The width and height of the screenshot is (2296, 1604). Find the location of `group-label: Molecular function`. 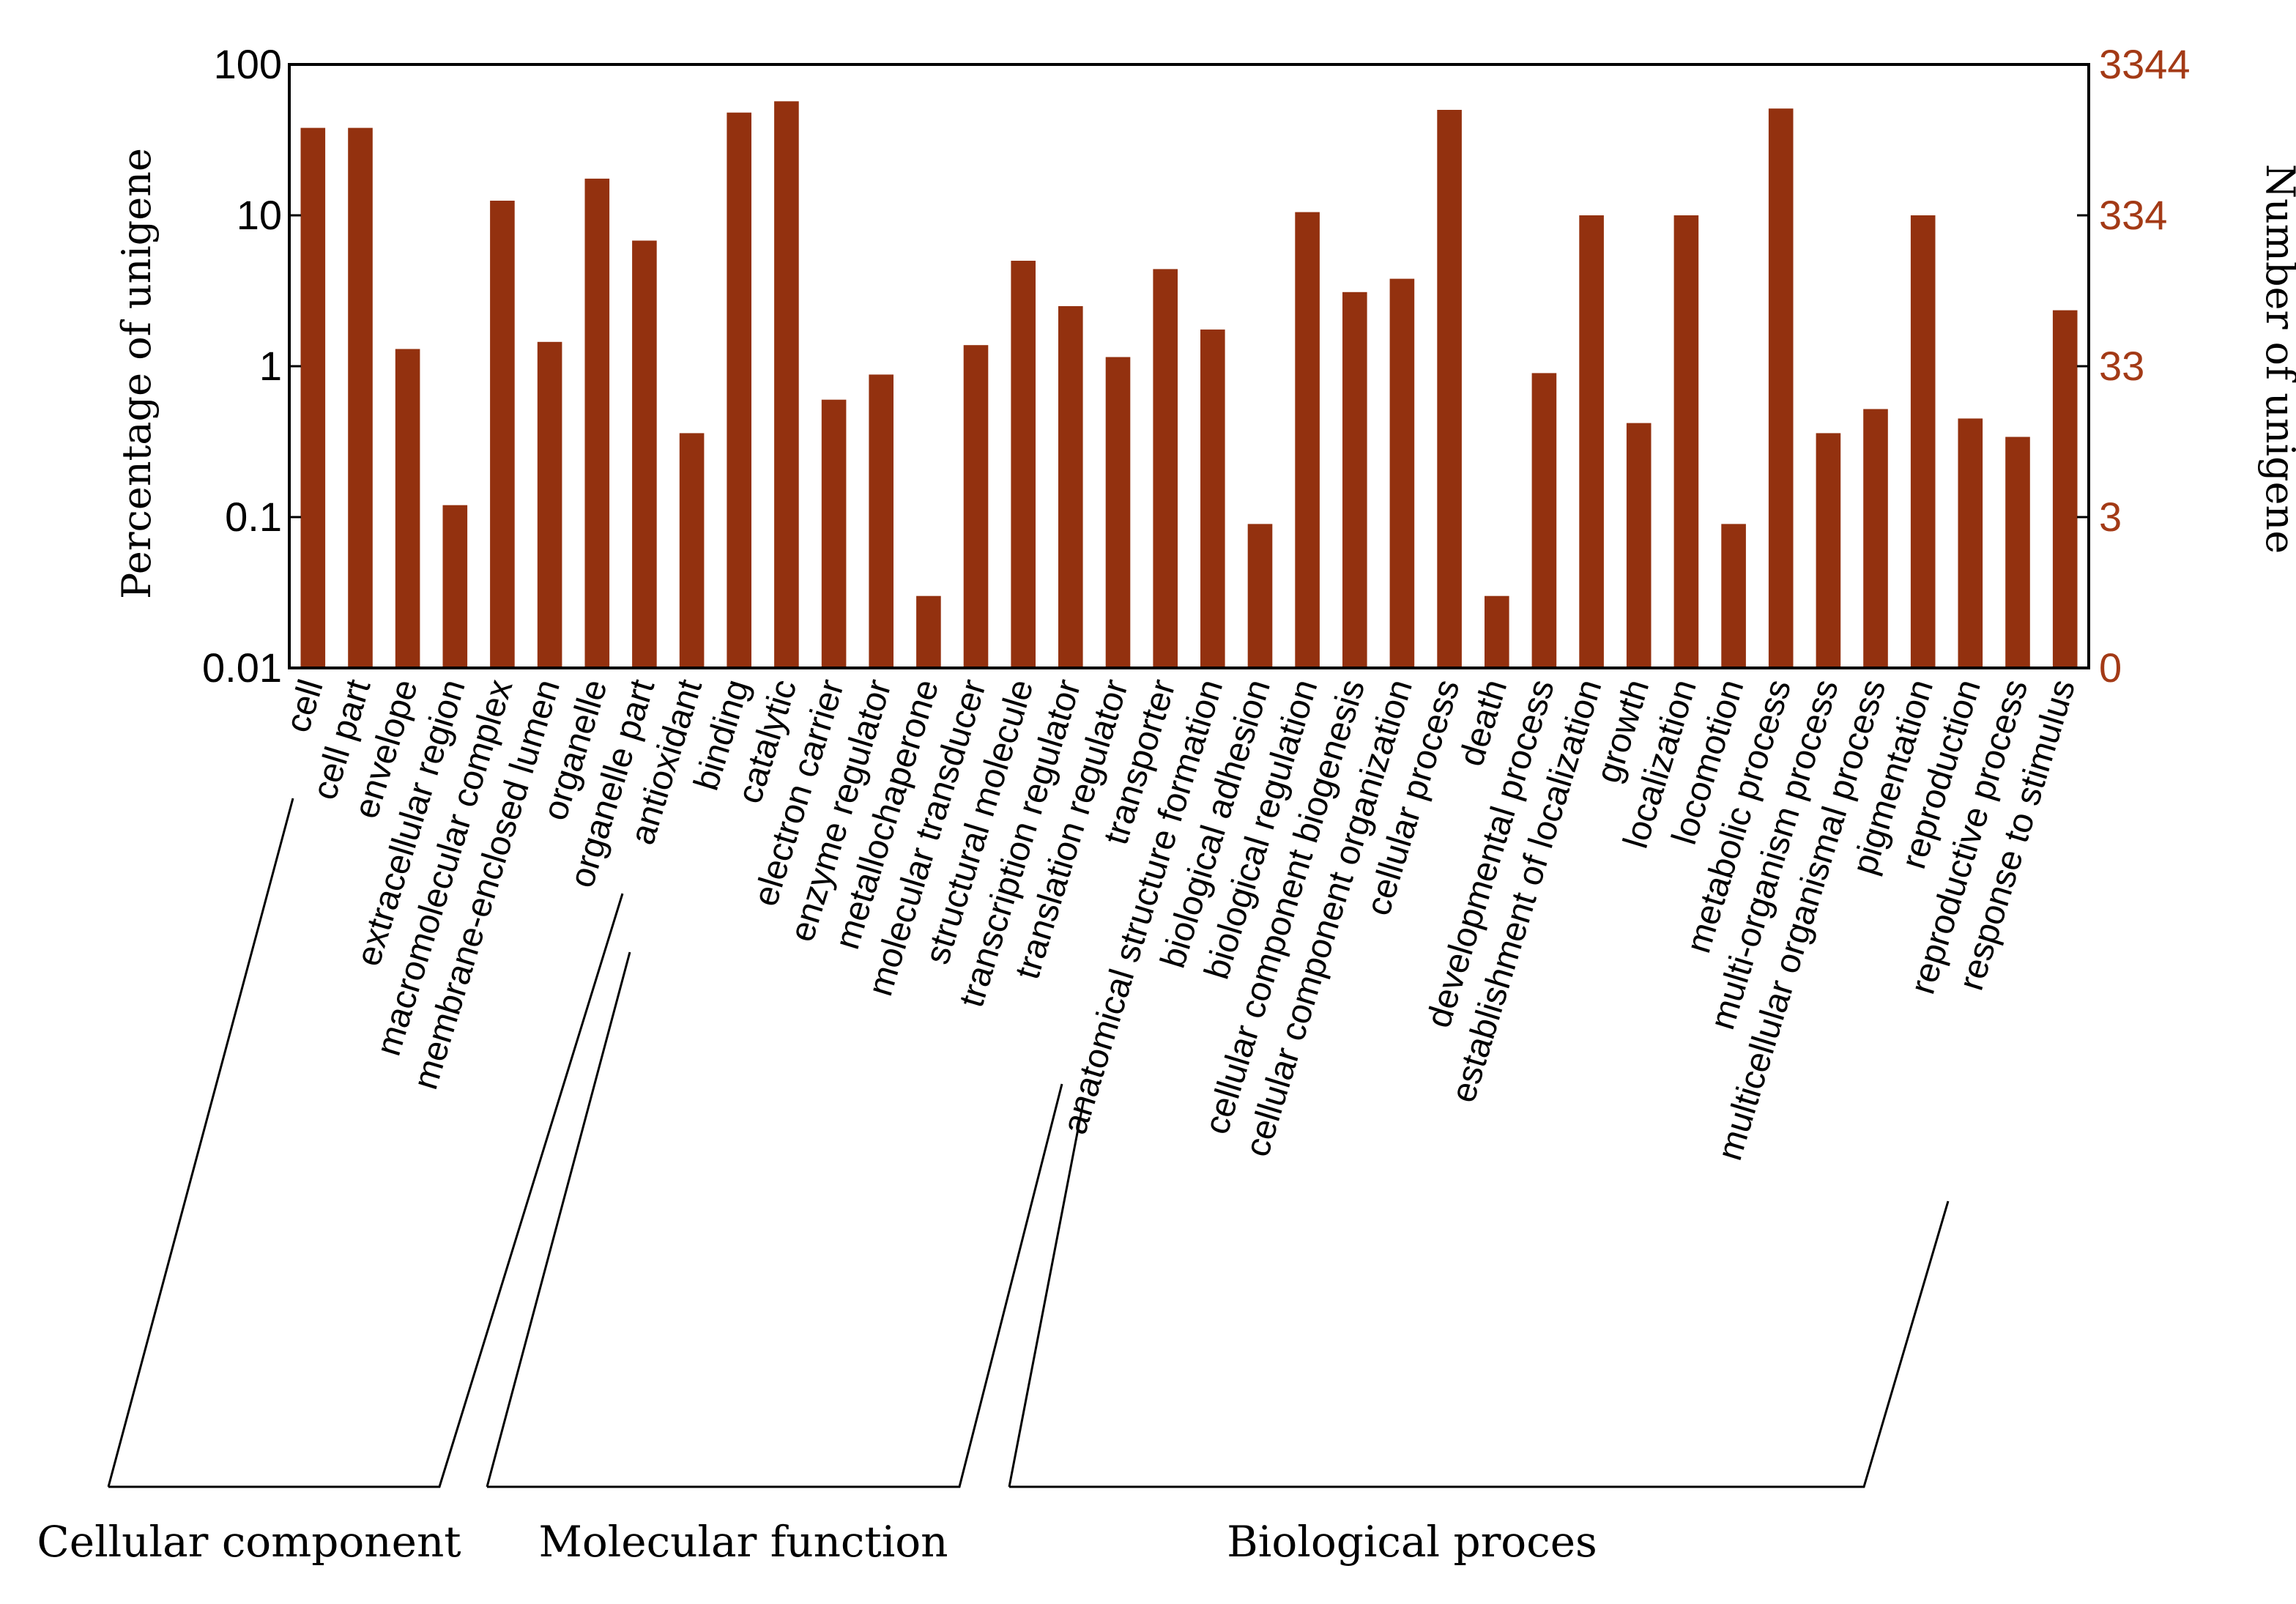

group-label: Molecular function is located at coordinates (743, 1542).